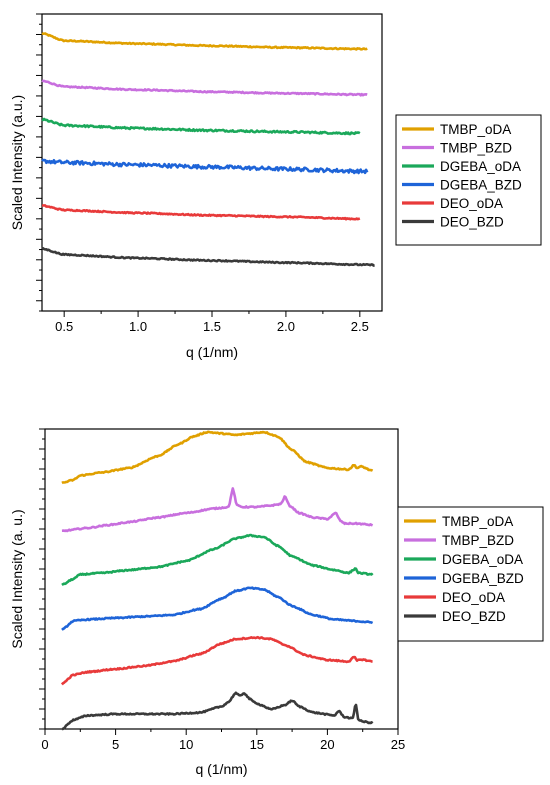 This screenshot has height=785, width=550. I want to click on x-tick-label: 0.5, so click(64, 326).